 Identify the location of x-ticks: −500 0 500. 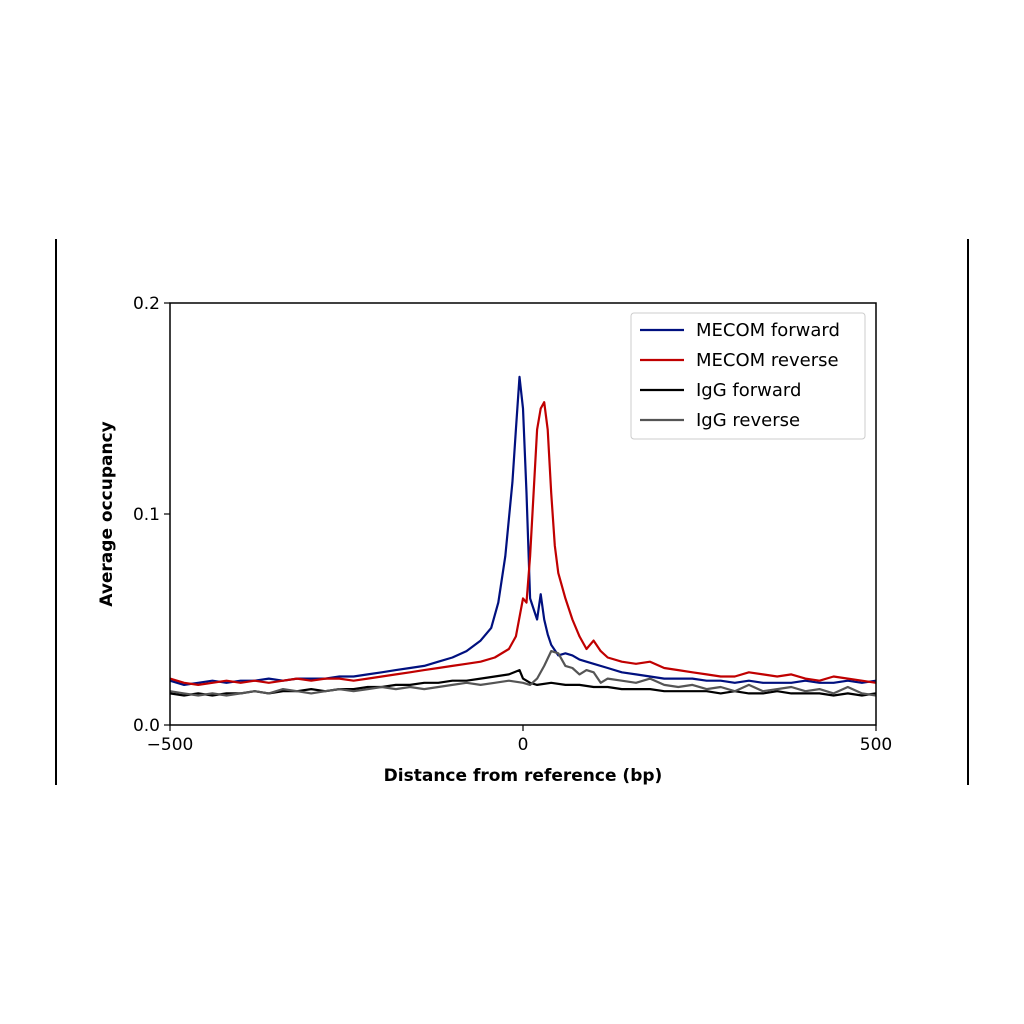
(519, 740).